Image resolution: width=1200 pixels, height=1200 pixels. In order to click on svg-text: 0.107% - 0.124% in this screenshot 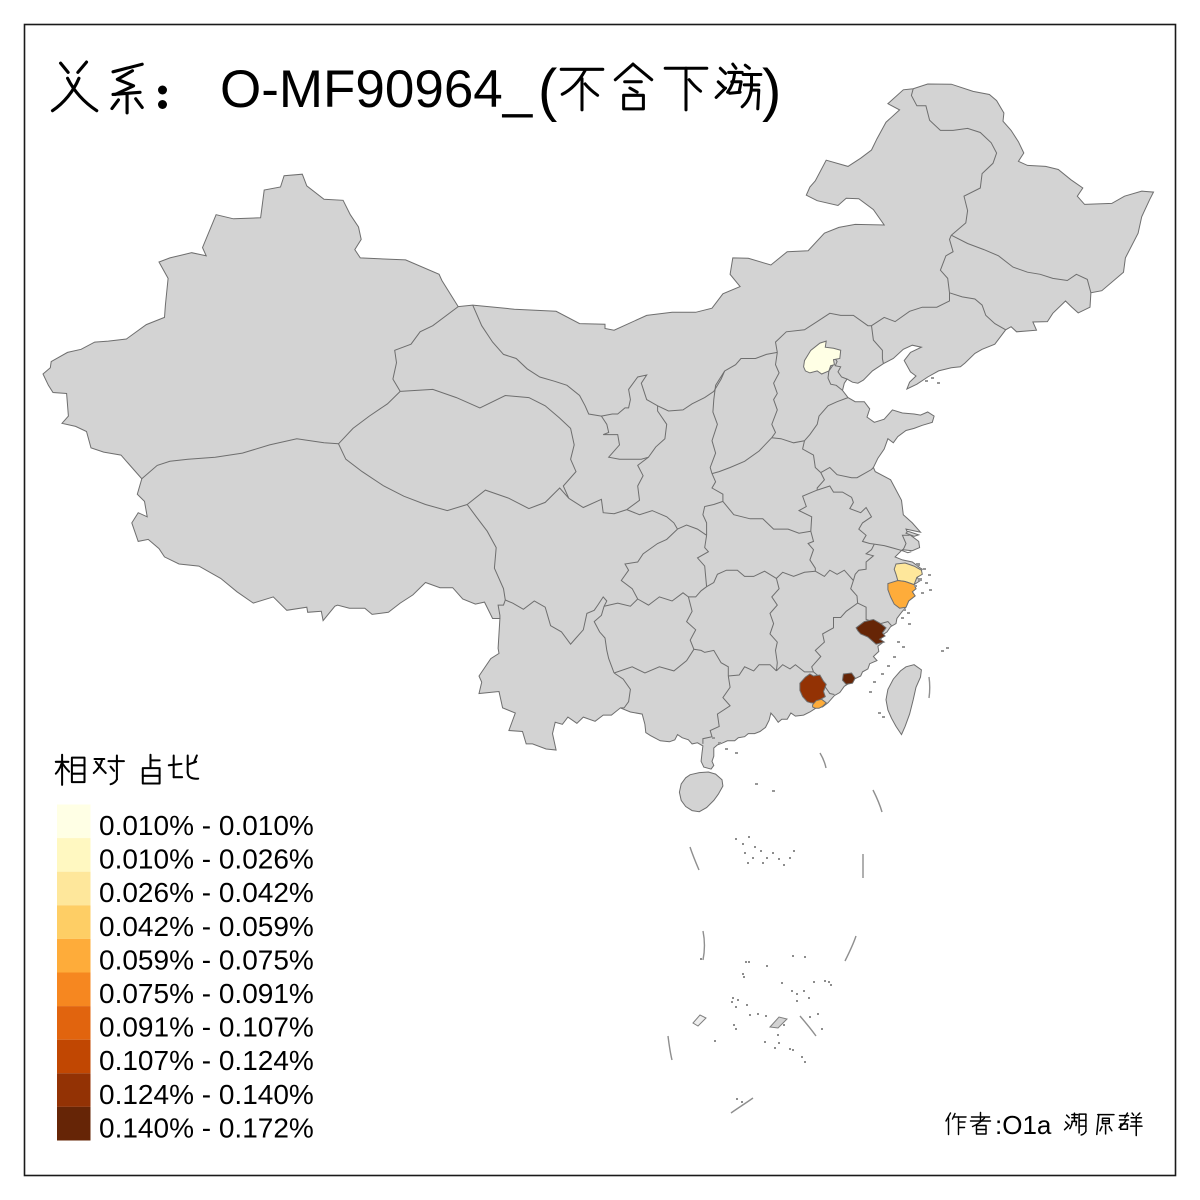, I will do `click(206, 1060)`.